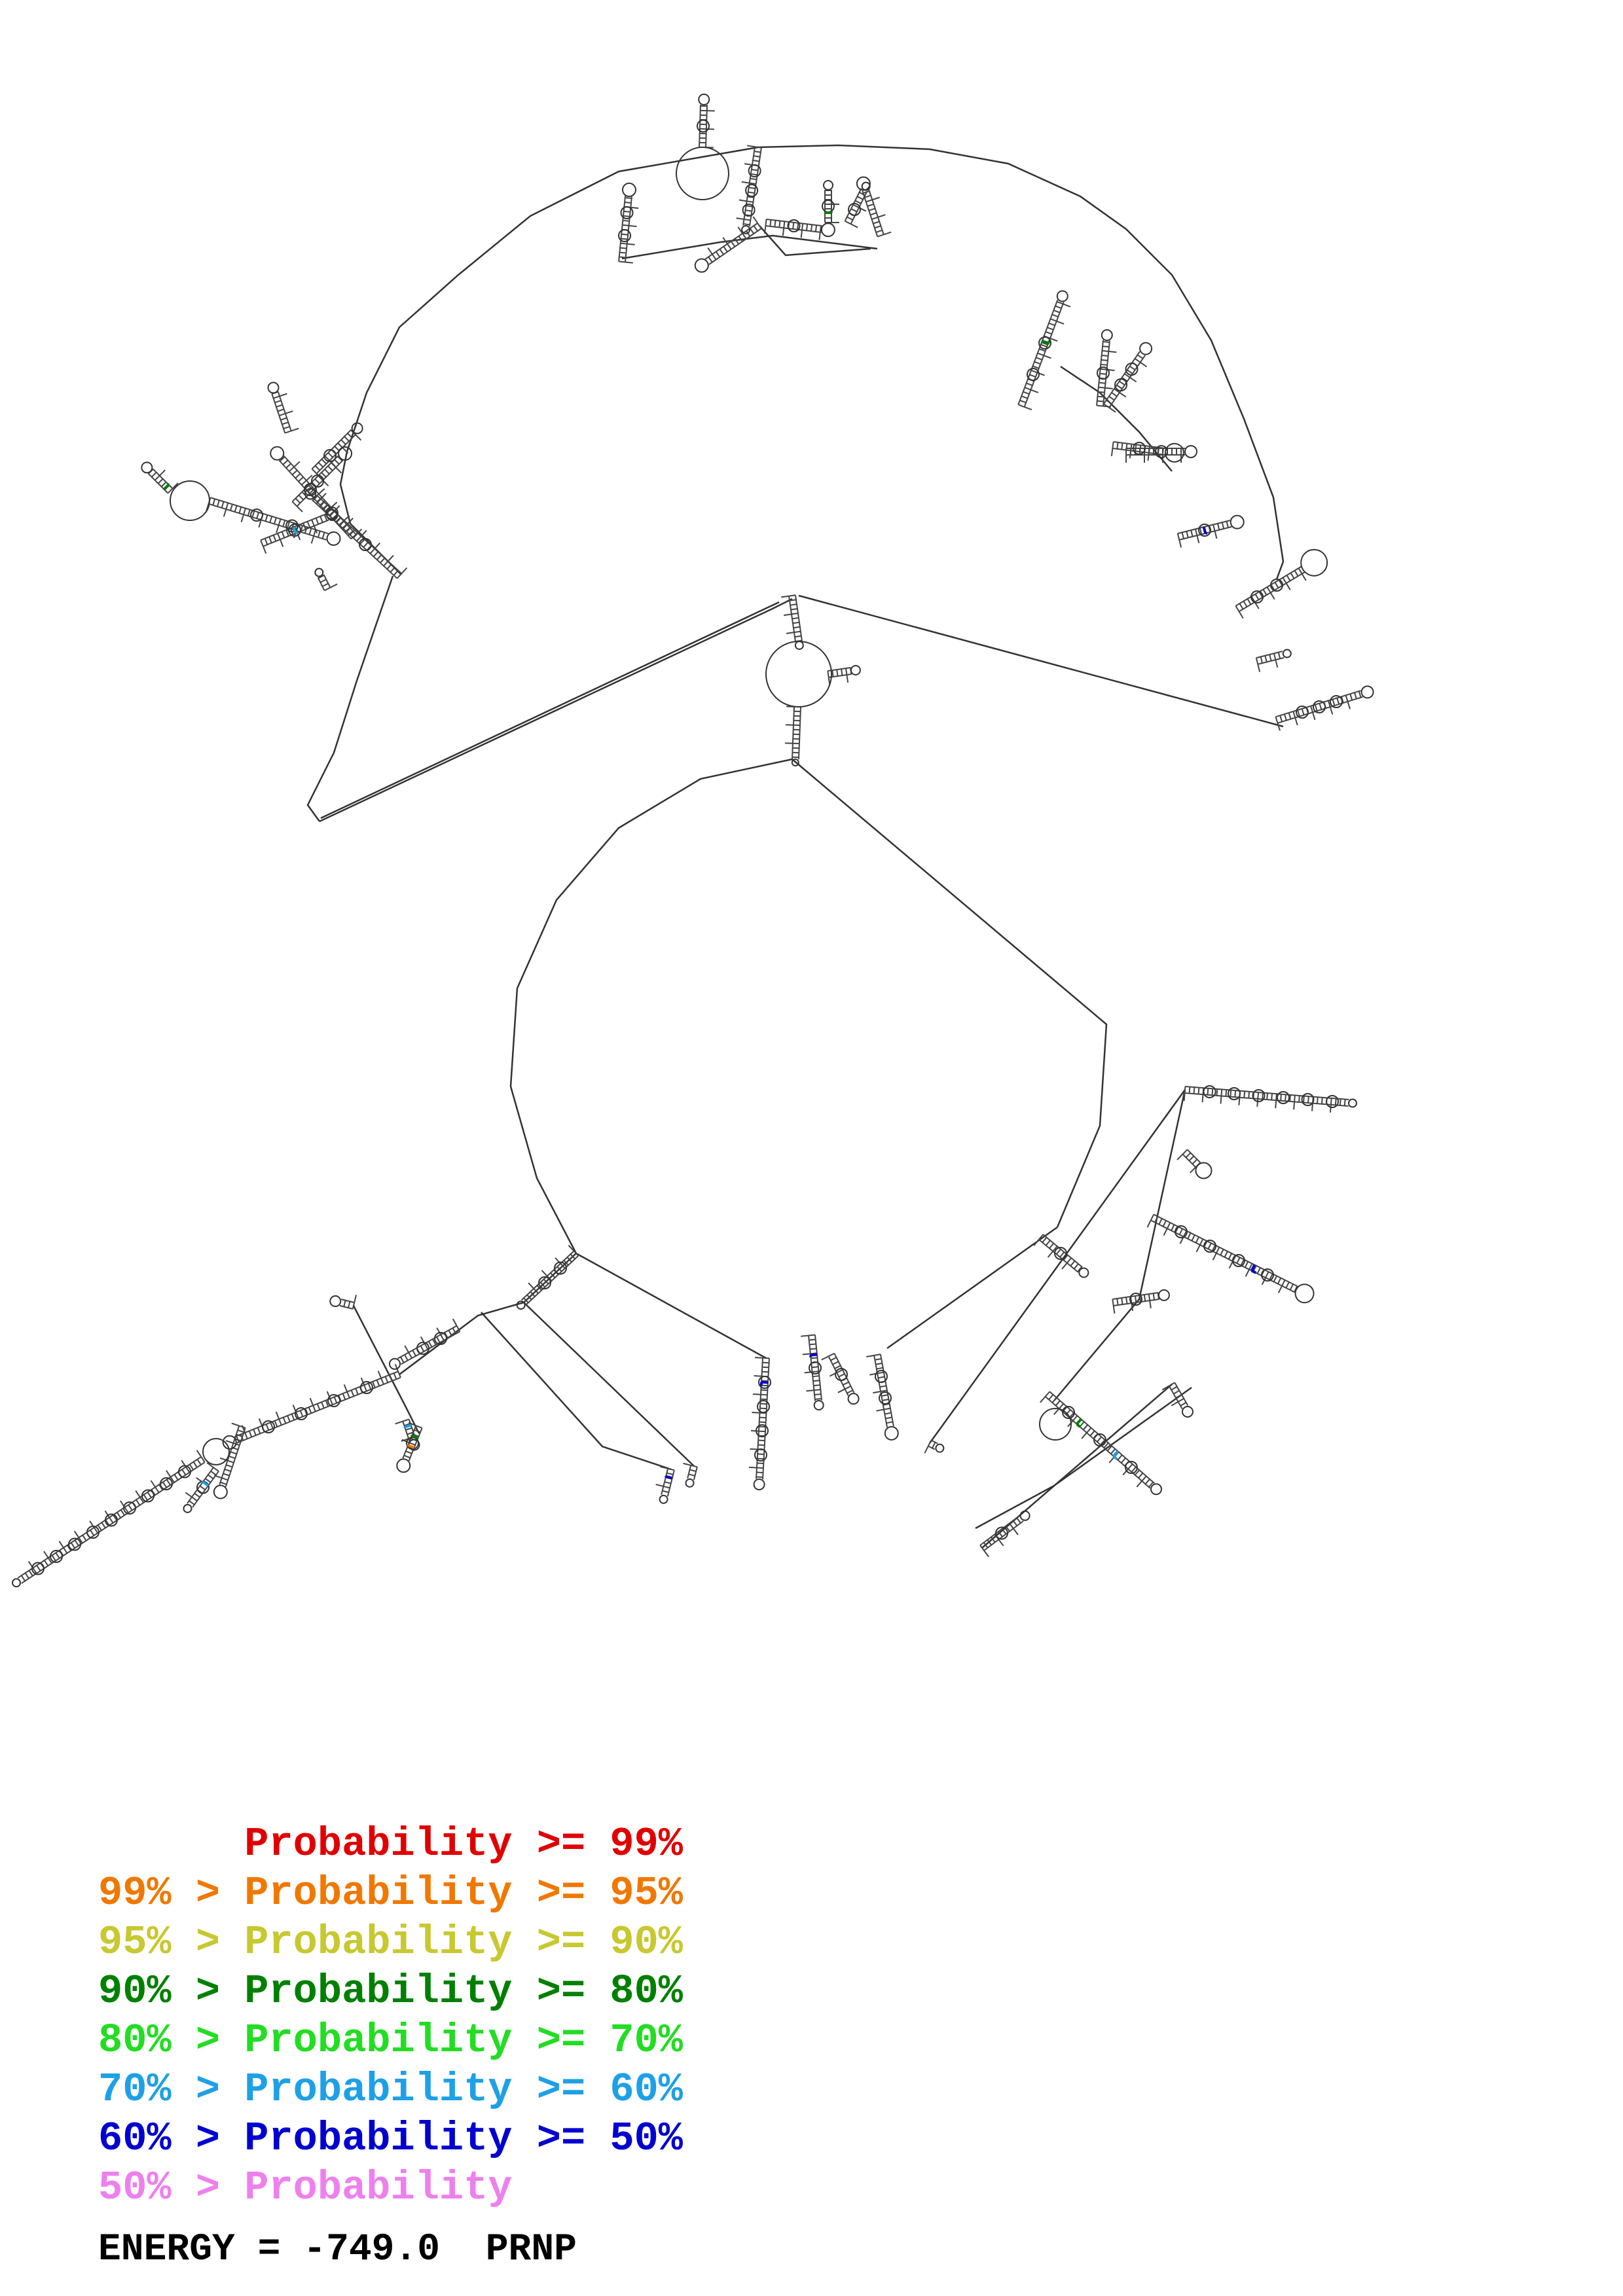 The width and height of the screenshot is (1623, 2296). What do you see at coordinates (190, 501) in the screenshot?
I see `left-big-loop` at bounding box center [190, 501].